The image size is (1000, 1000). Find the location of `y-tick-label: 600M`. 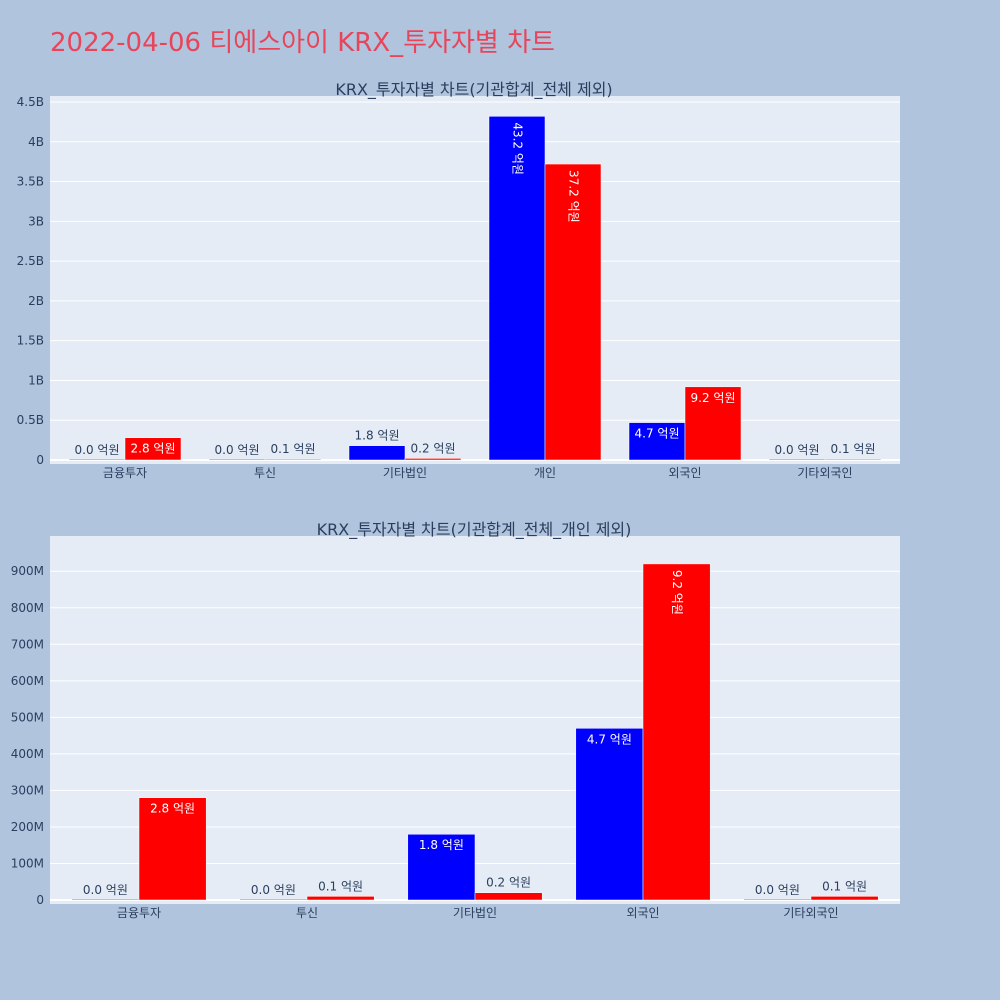

y-tick-label: 600M is located at coordinates (27, 681).